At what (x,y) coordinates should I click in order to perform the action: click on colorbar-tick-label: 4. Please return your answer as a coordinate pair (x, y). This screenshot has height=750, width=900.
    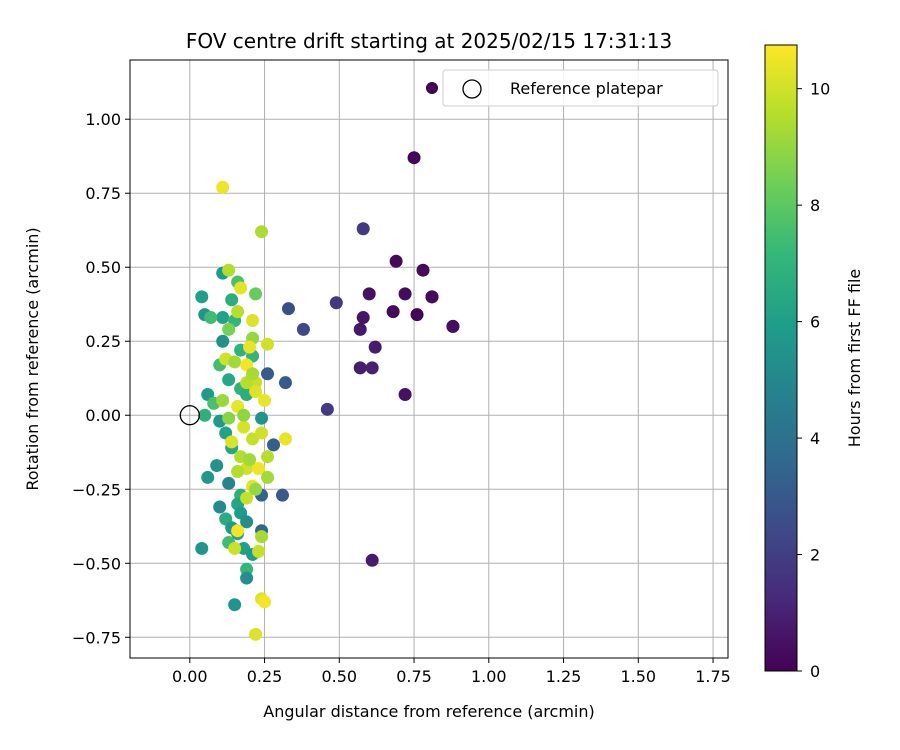
    Looking at the image, I should click on (815, 438).